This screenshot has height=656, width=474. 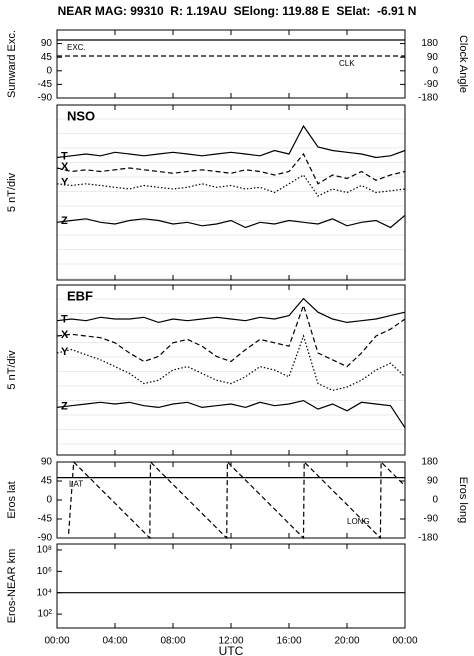 What do you see at coordinates (230, 641) in the screenshot?
I see `x-tick-label: 12:00` at bounding box center [230, 641].